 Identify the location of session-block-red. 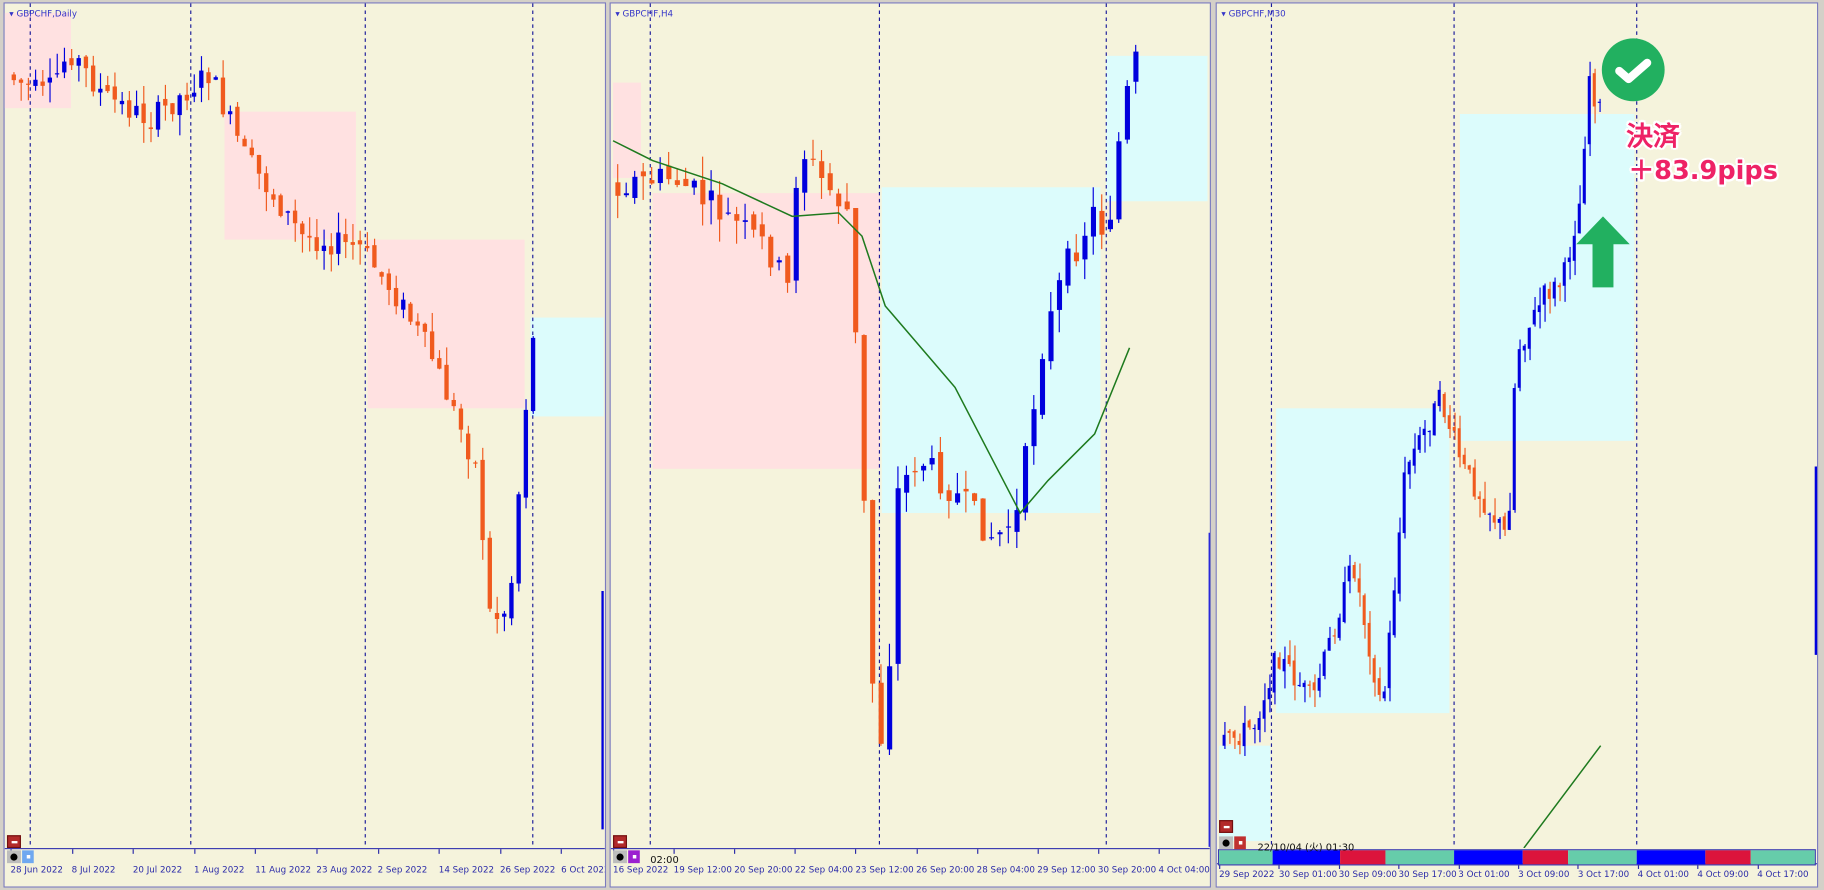
(1362, 857).